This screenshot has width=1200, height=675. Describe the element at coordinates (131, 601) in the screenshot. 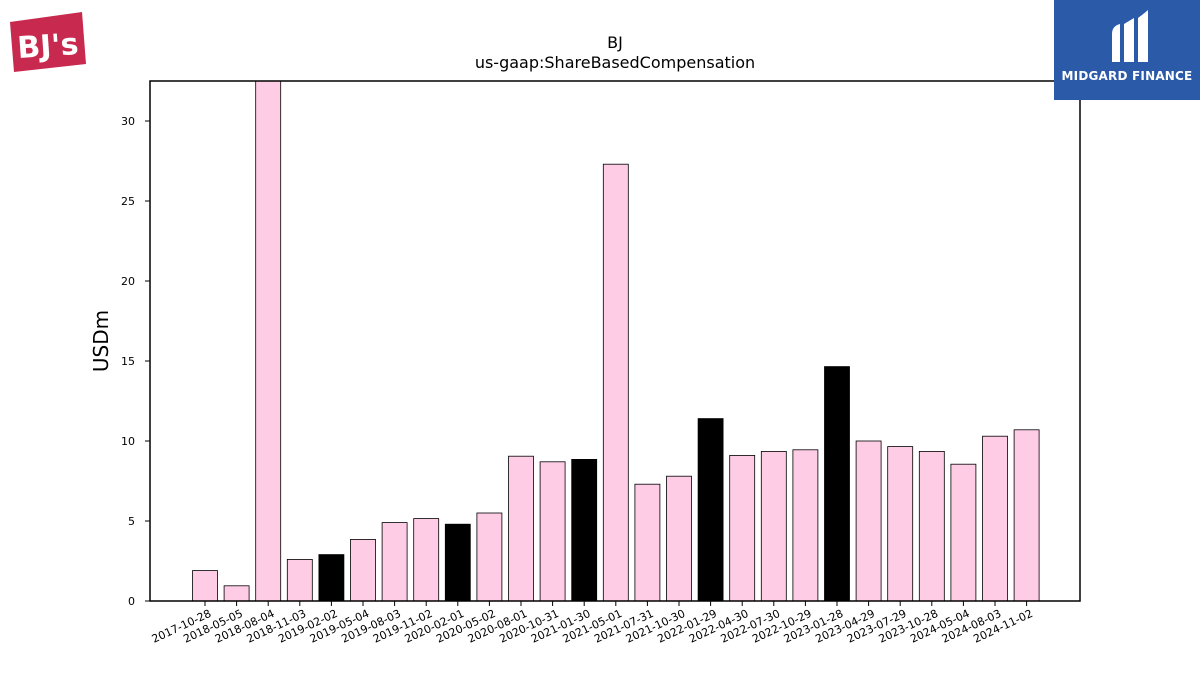

I see `y-tick-label: 0` at that location.